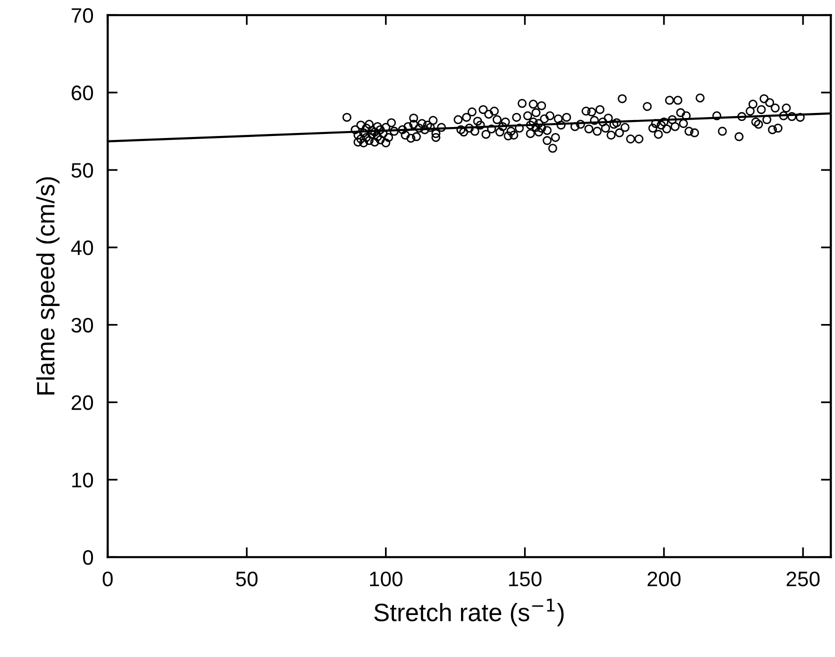  Describe the element at coordinates (664, 579) in the screenshot. I see `x-tick-label: 200` at that location.